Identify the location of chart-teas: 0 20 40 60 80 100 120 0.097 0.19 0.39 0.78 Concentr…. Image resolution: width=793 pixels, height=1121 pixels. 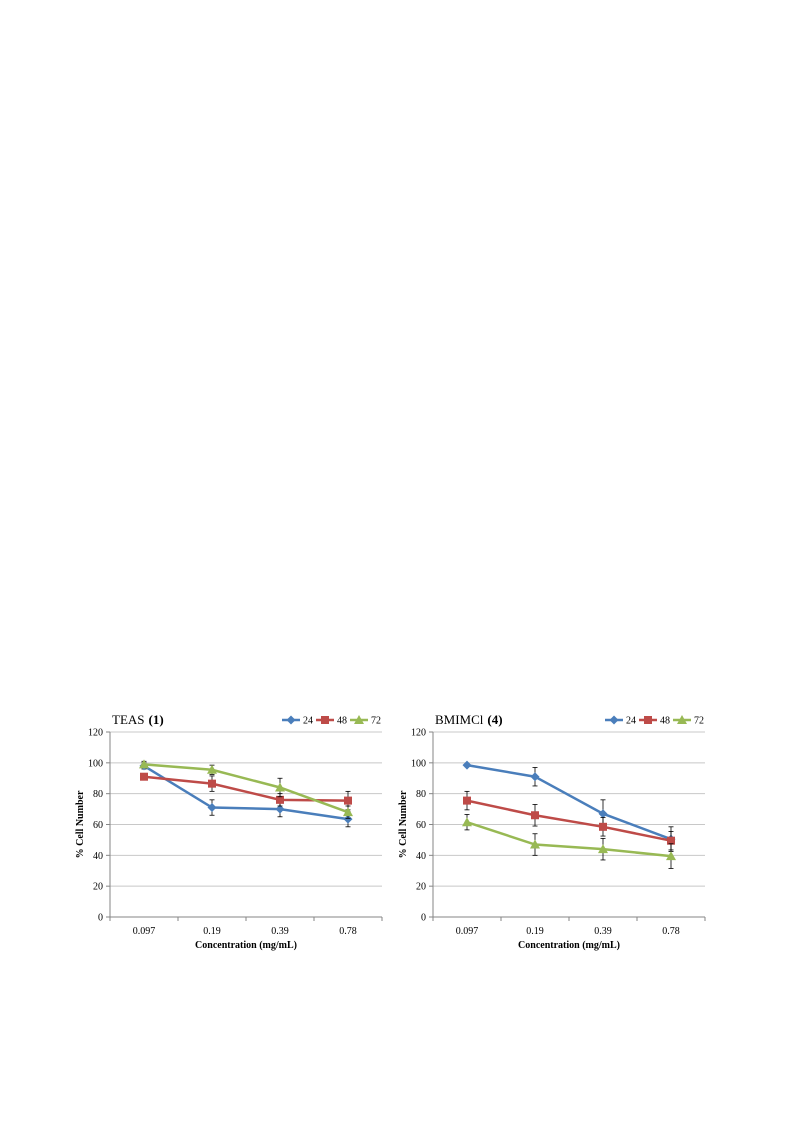
(237, 830).